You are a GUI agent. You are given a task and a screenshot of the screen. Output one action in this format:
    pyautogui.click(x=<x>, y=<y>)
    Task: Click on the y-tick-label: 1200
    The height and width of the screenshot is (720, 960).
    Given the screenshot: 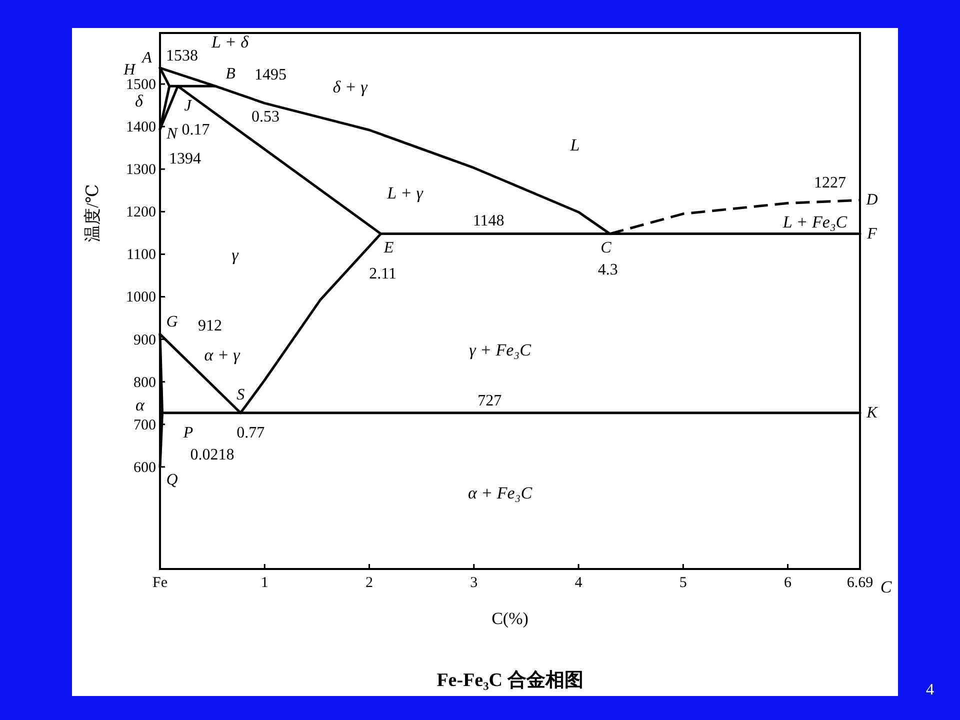 What is the action you would take?
    pyautogui.click(x=141, y=212)
    